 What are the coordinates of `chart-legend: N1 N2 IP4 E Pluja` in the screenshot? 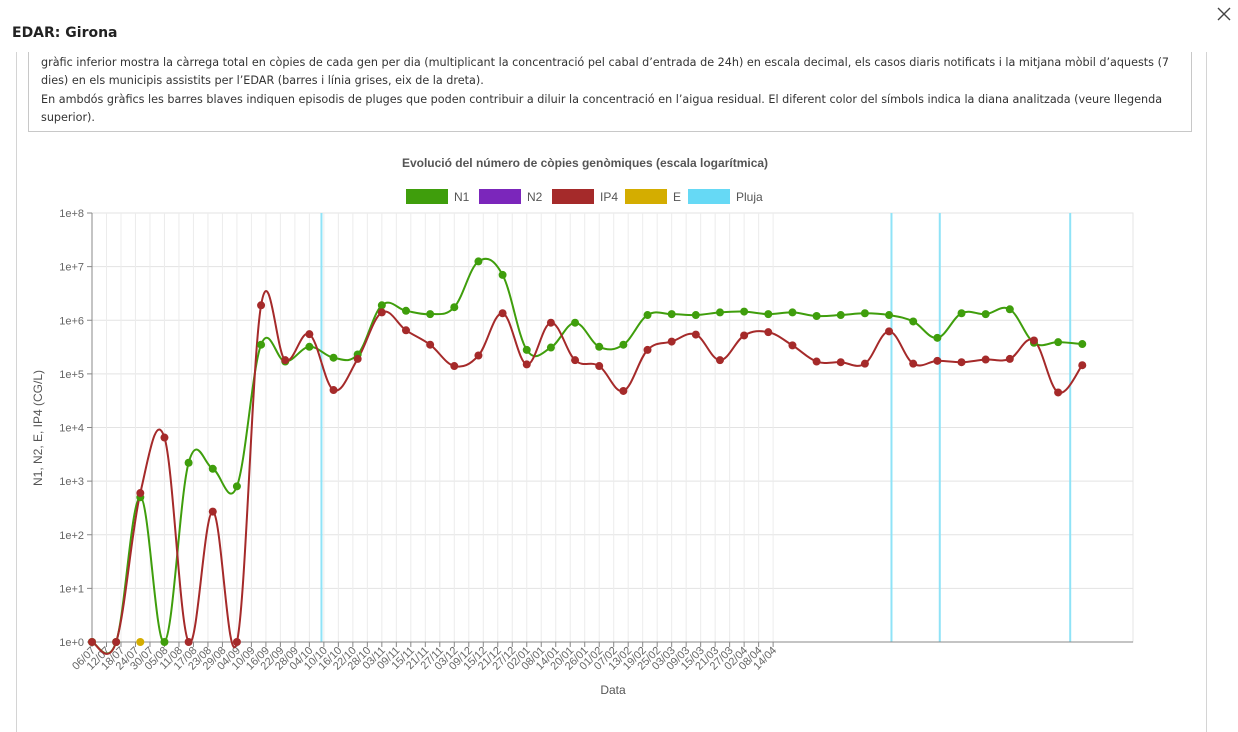 It's located at (584, 196).